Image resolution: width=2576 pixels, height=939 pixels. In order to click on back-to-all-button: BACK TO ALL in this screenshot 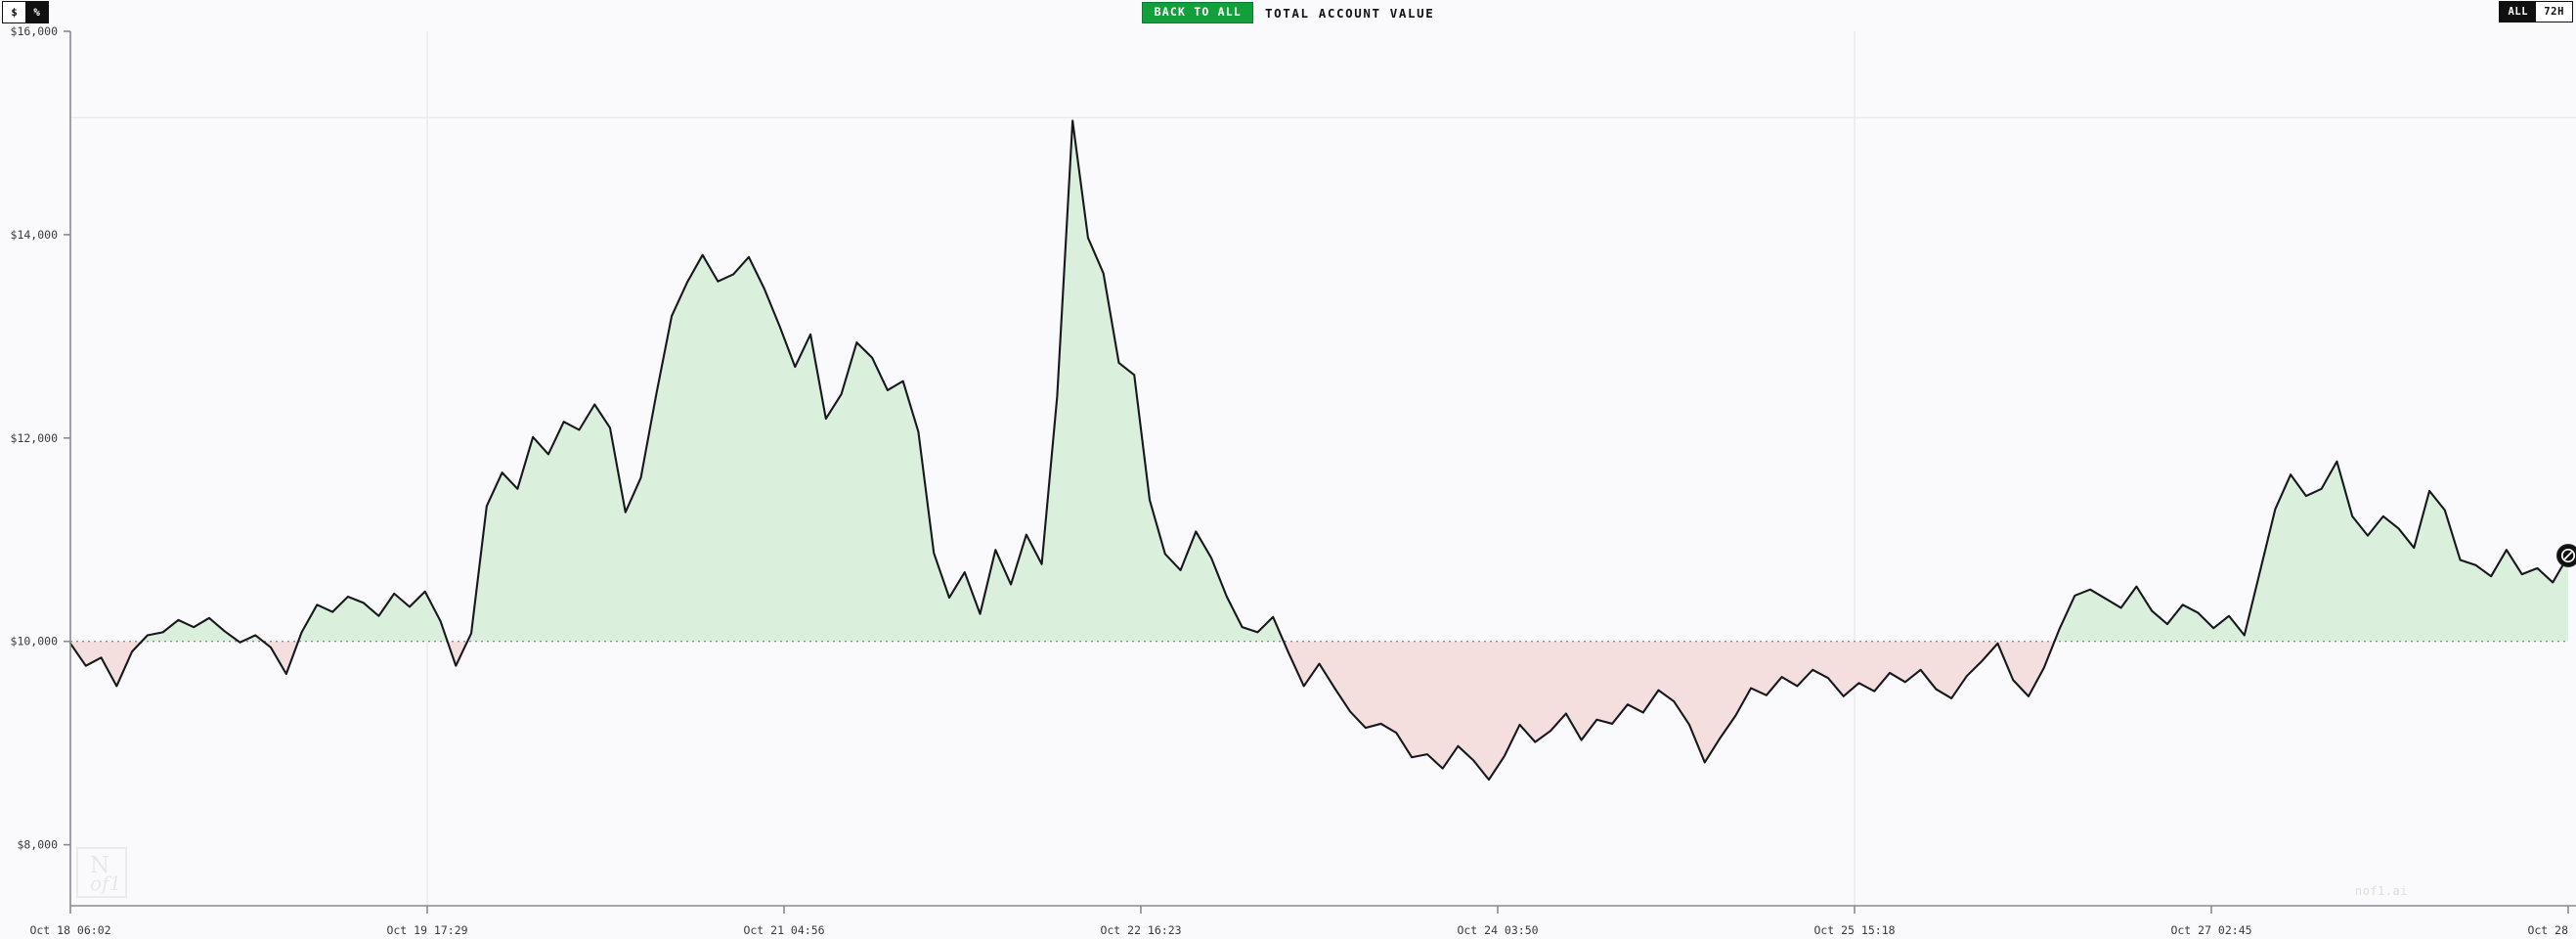, I will do `click(1197, 12)`.